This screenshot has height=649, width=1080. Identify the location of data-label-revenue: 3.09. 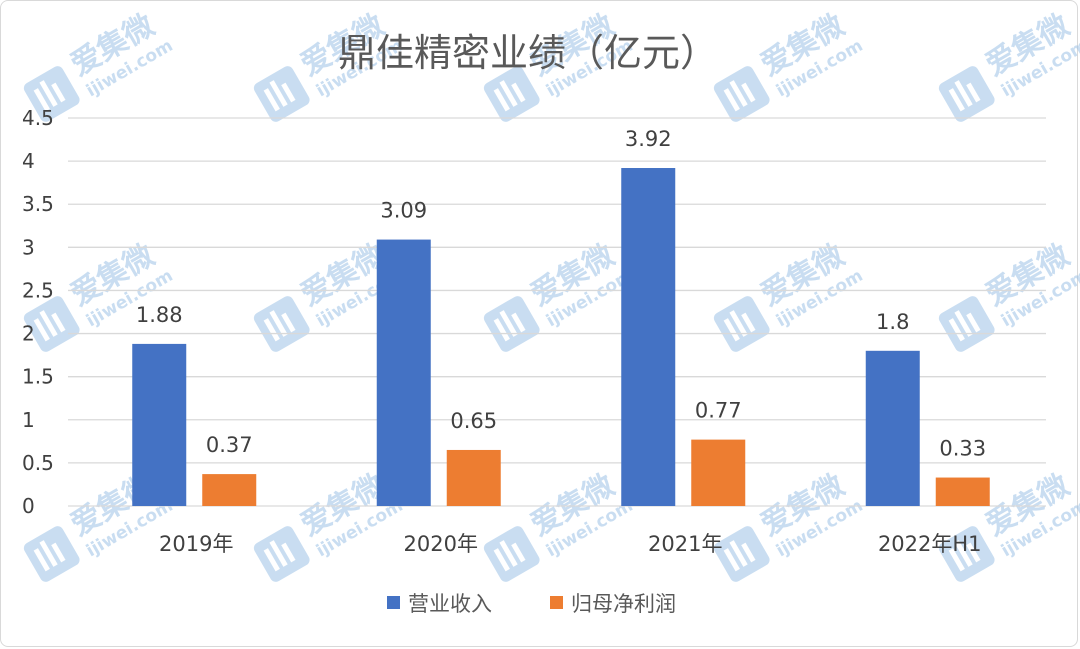
(403, 211).